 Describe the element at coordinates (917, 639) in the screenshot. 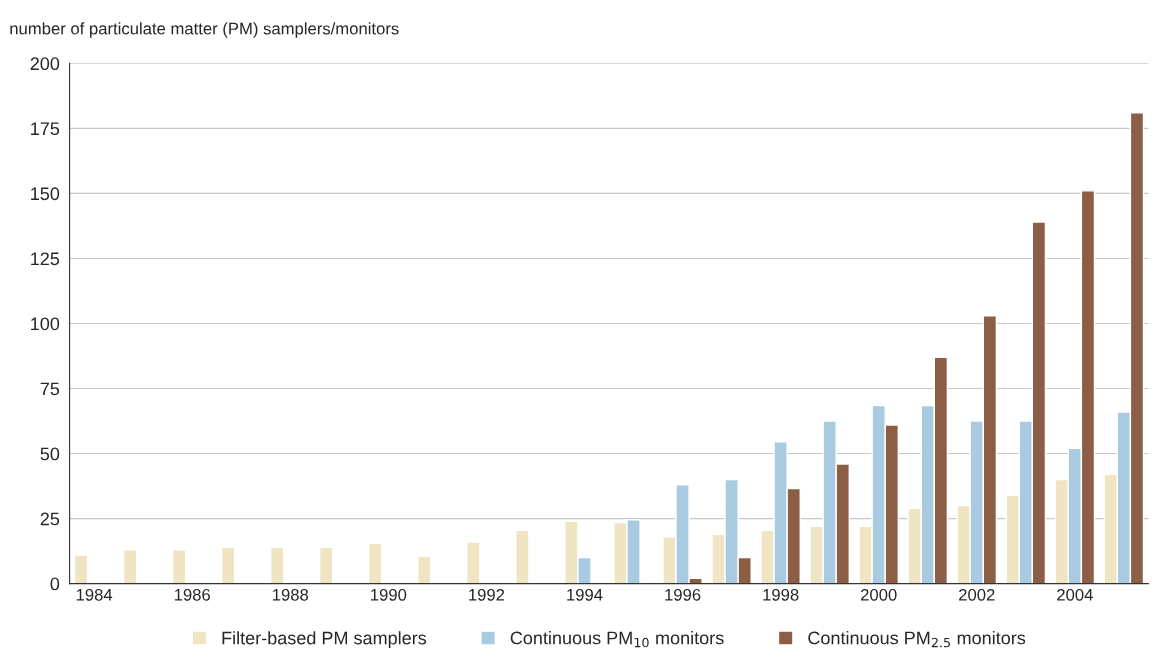

I see `legend-label: Continuous PM$_{2.5}$ monitors` at that location.